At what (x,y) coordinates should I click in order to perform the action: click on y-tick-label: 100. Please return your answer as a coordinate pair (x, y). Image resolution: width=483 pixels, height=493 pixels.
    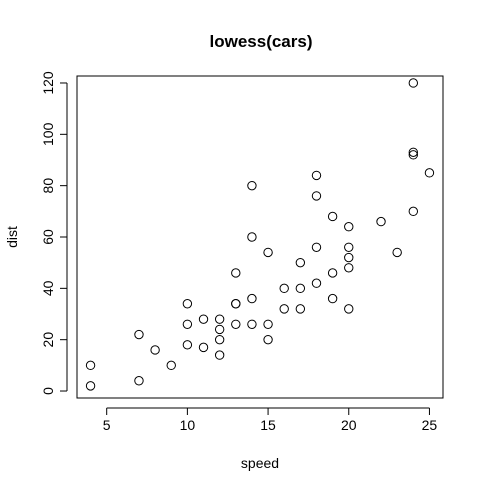
    Looking at the image, I should click on (48, 134).